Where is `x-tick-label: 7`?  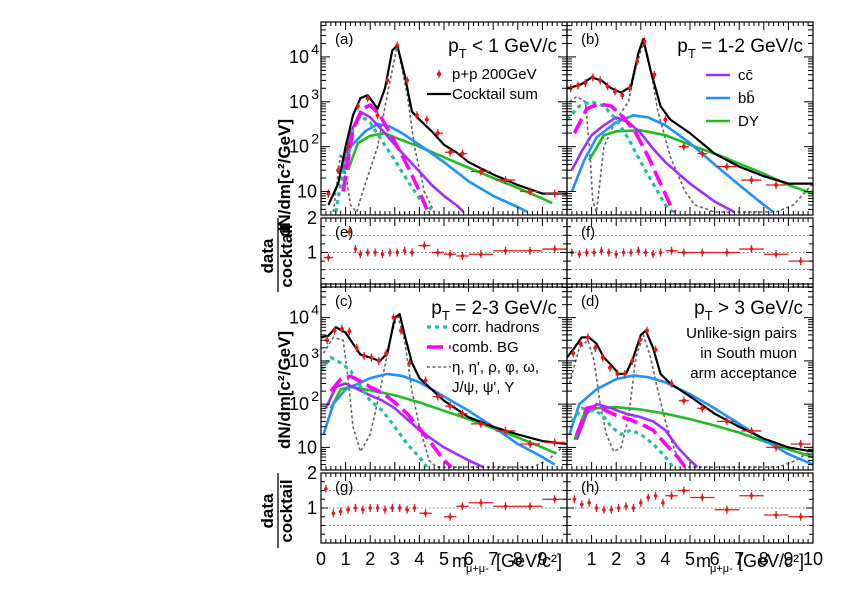 x-tick-label: 7 is located at coordinates (739, 559).